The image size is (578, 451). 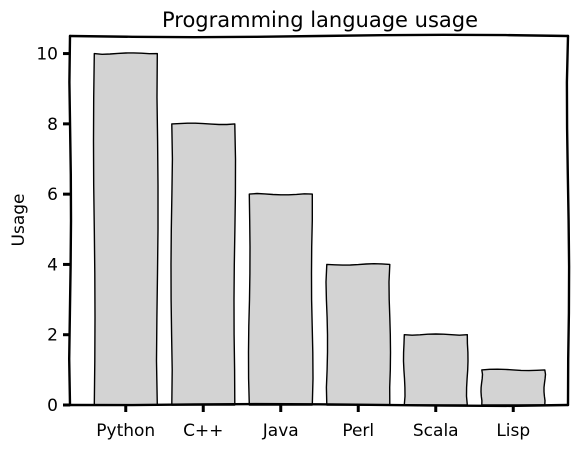 I want to click on bar-scala, so click(x=435, y=369).